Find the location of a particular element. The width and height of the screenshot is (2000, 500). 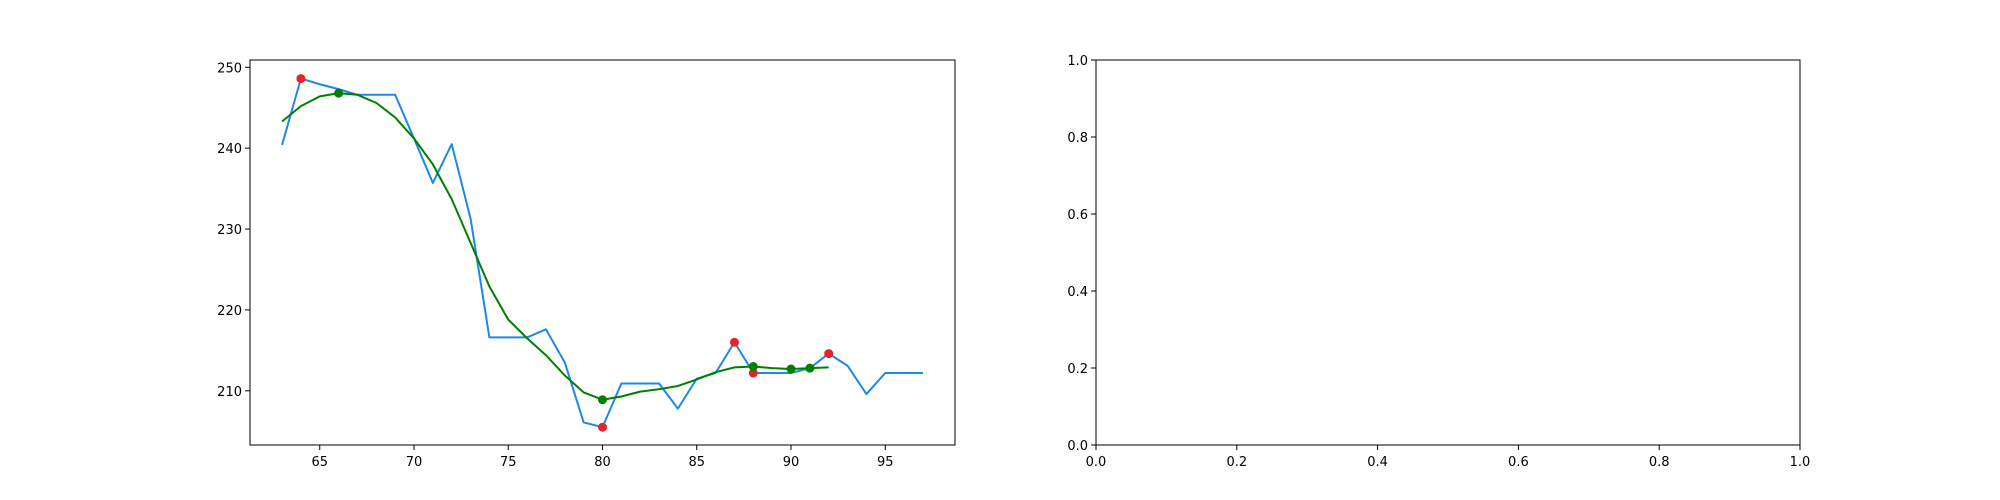

y-tick-label: 0.0 is located at coordinates (1077, 446).